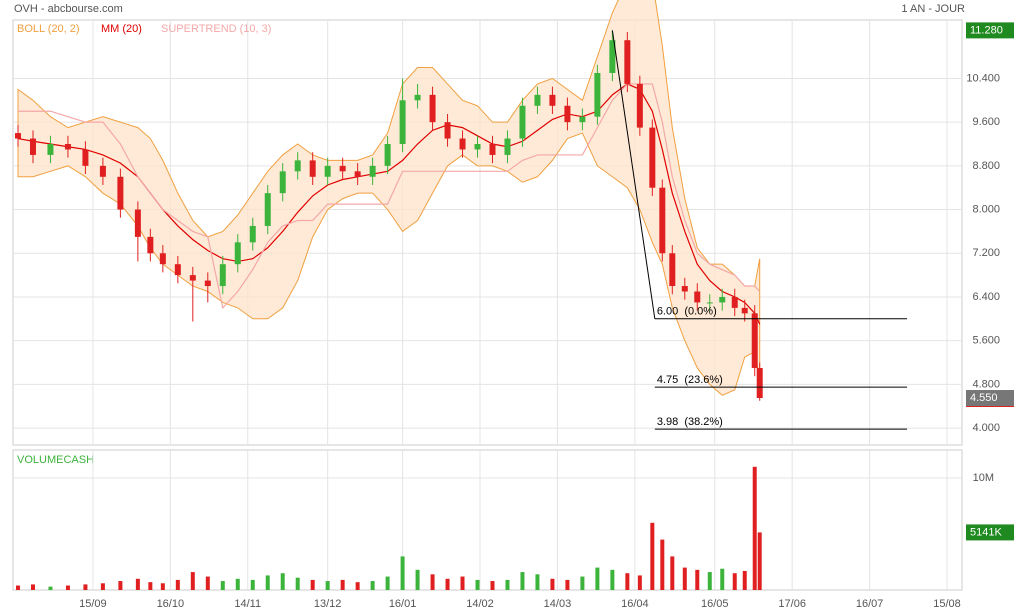  What do you see at coordinates (55, 460) in the screenshot?
I see `volume-title: VOLUMECASH` at bounding box center [55, 460].